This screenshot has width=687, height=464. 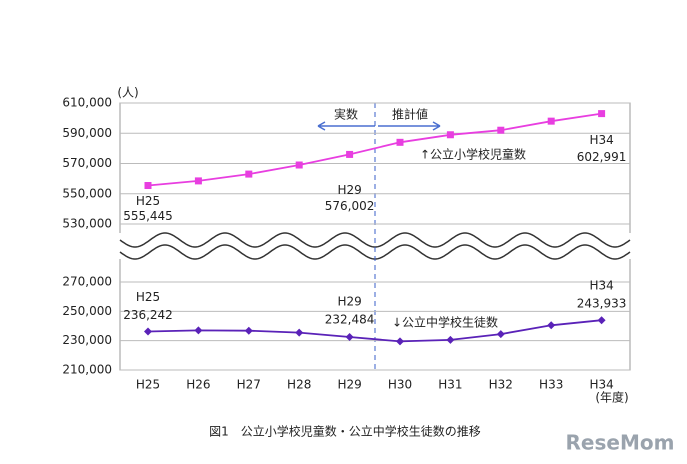 What do you see at coordinates (350, 320) in the screenshot?
I see `value-label: 232,484` at bounding box center [350, 320].